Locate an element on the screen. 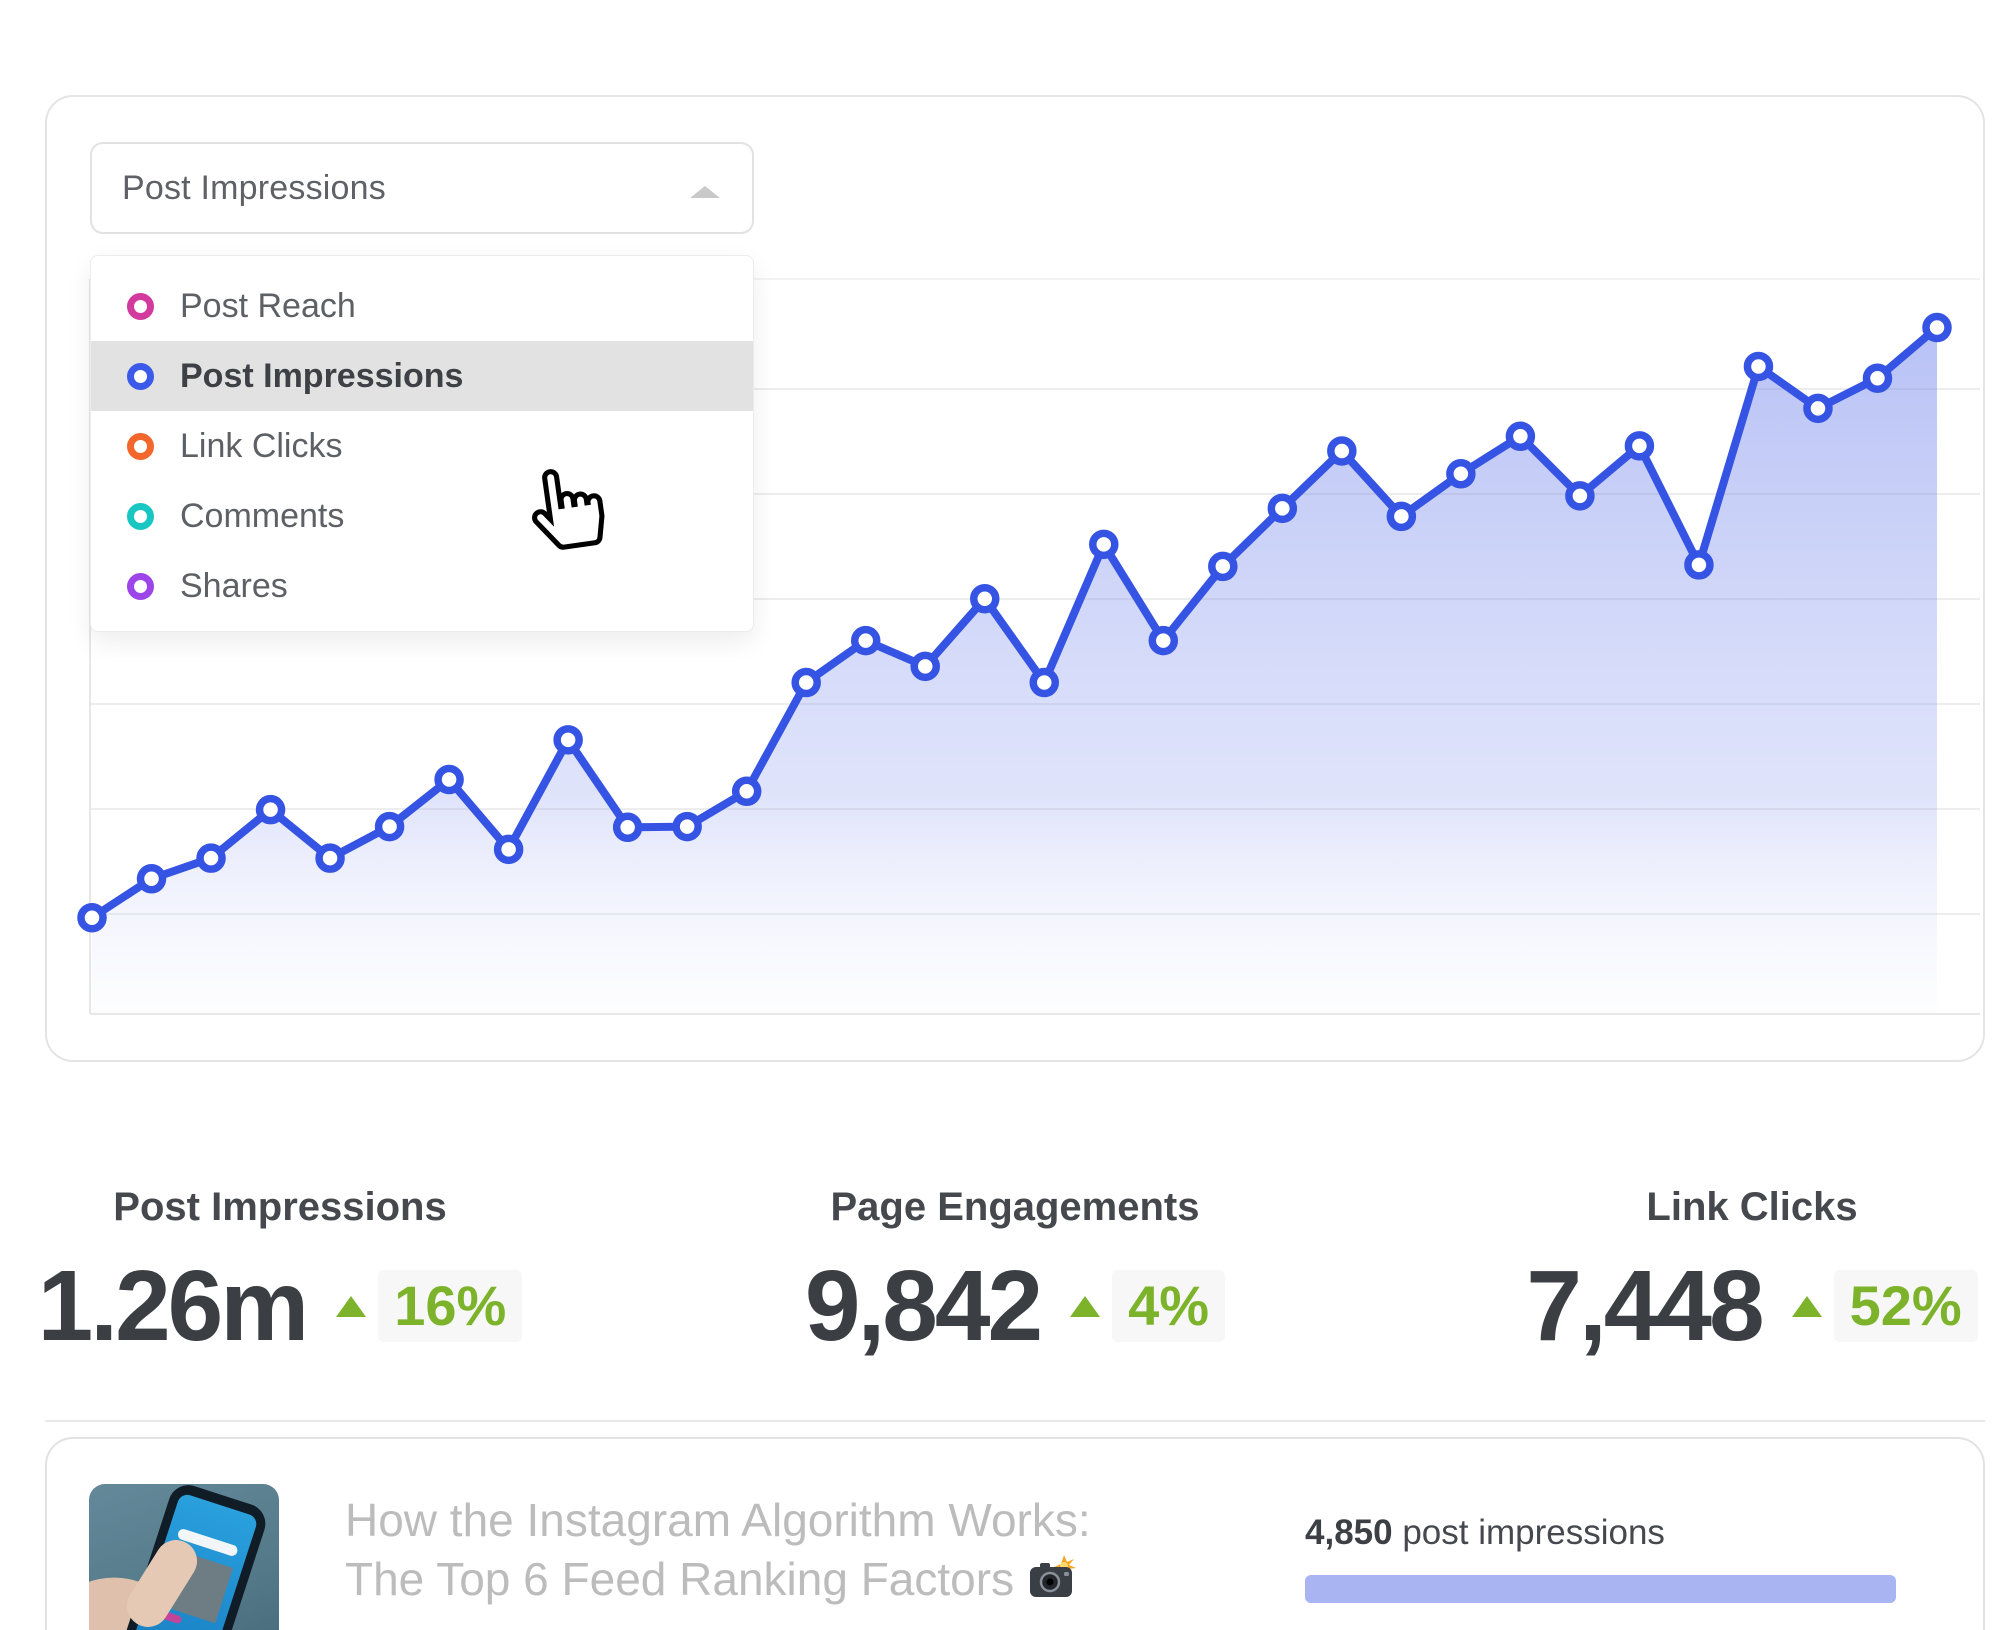 The image size is (2008, 1630). post-impressions-dot-icon is located at coordinates (140, 376).